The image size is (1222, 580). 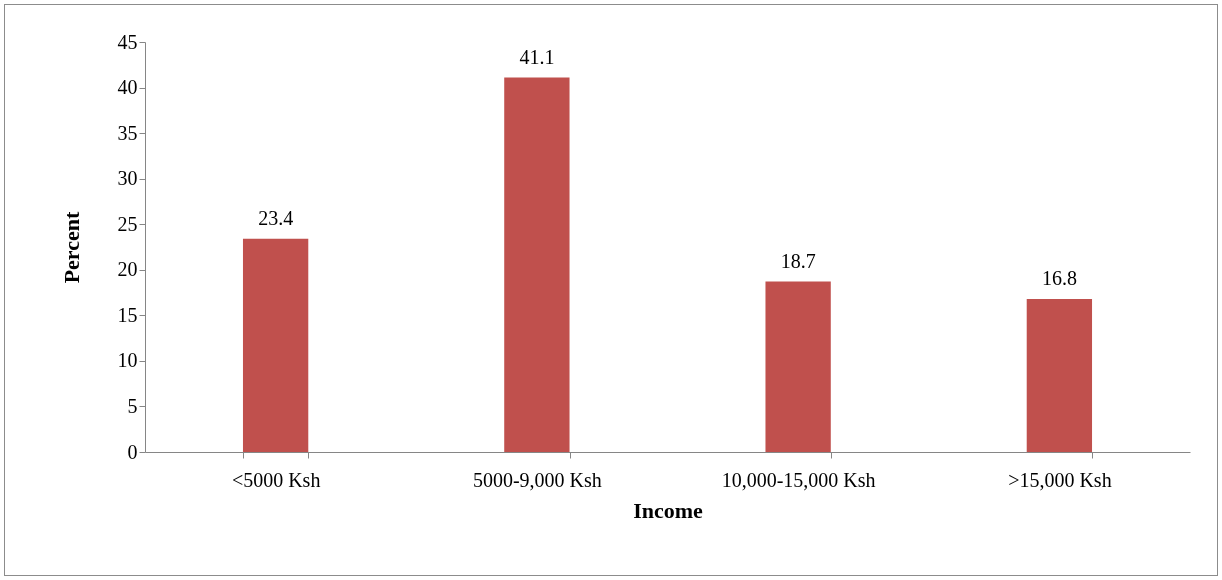 I want to click on x-tick-label: <5000 Ksh, so click(x=276, y=479).